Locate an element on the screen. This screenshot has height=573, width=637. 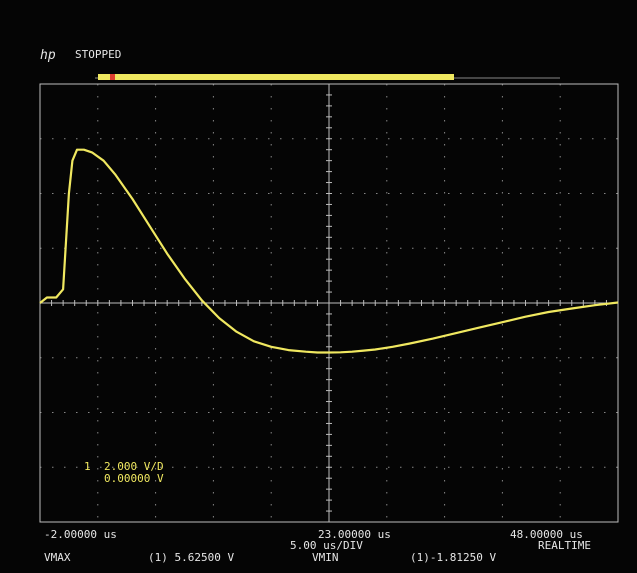
time-right-label: 48.00000 us is located at coordinates (546, 534).